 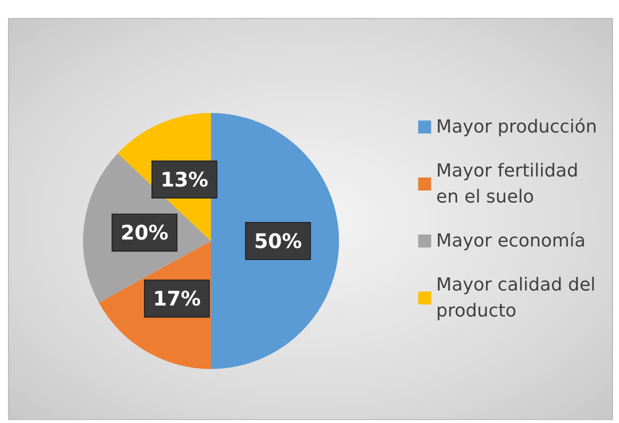 I want to click on legend-label: Mayor fertilidad en el suelo, so click(x=507, y=184).